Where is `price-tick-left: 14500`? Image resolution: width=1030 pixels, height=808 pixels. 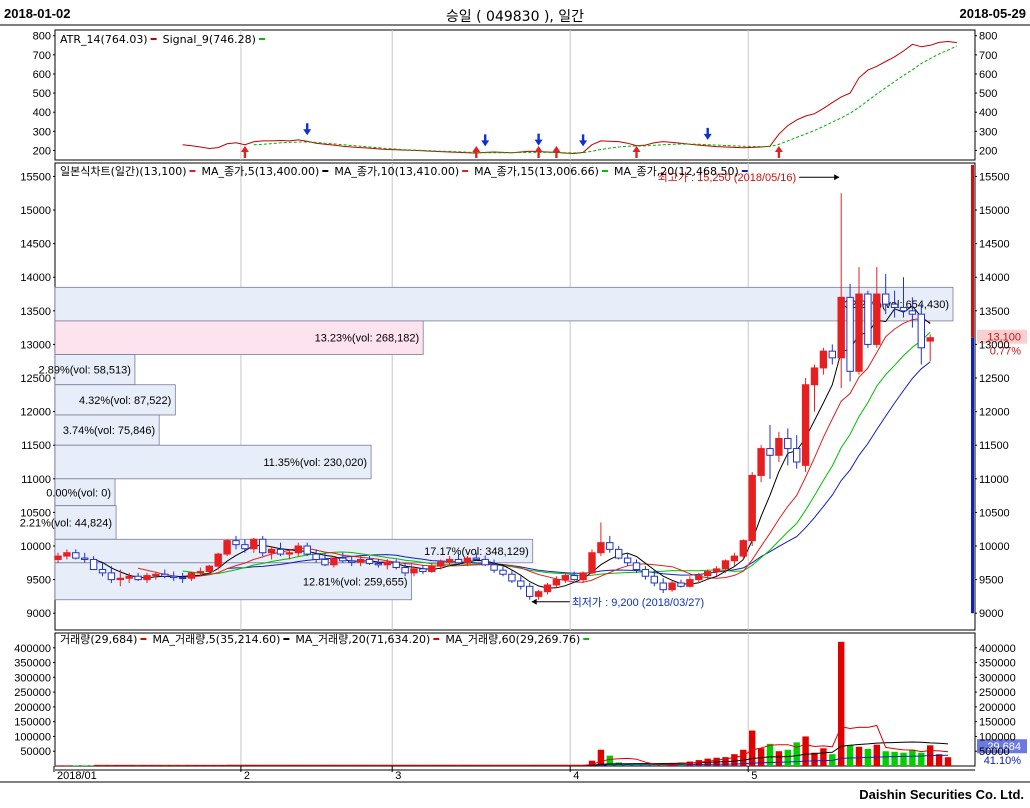 price-tick-left: 14500 is located at coordinates (35, 245).